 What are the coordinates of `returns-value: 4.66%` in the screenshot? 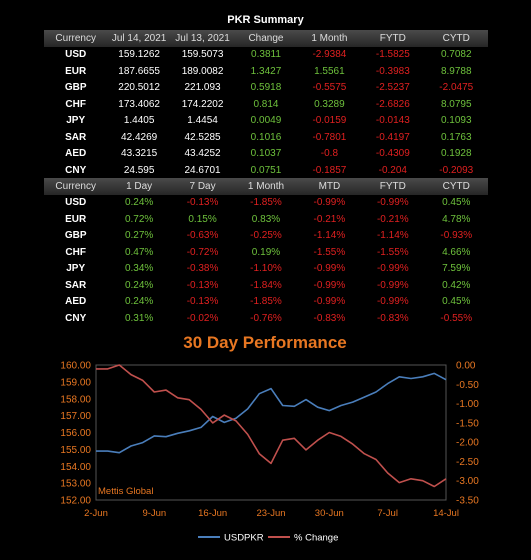 It's located at (456, 252).